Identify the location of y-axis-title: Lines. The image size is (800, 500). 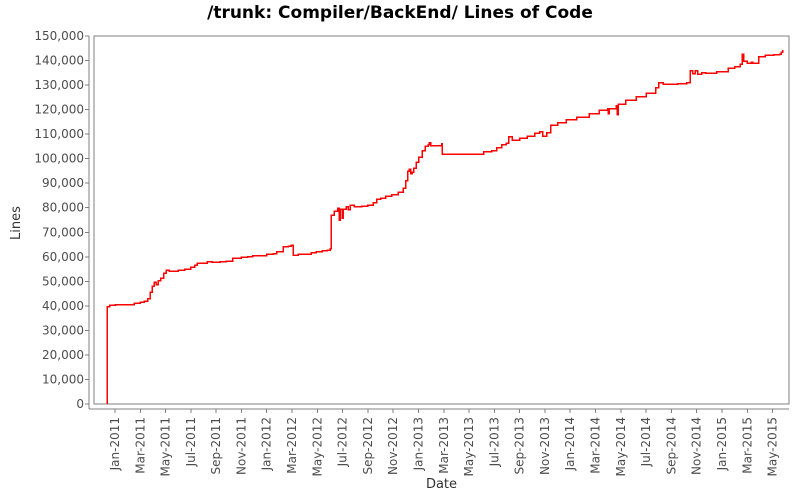
(16, 223).